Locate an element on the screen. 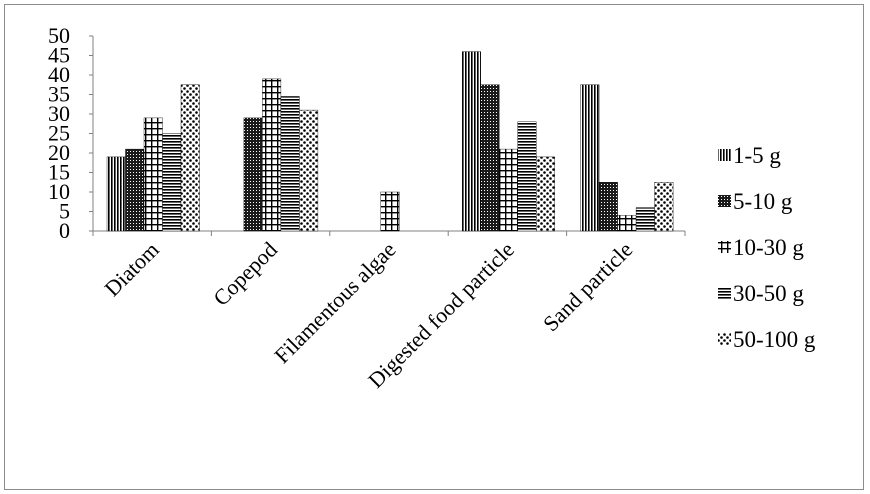 Image resolution: width=870 pixels, height=494 pixels. bar-1-5g-digested-food-particle is located at coordinates (471, 141).